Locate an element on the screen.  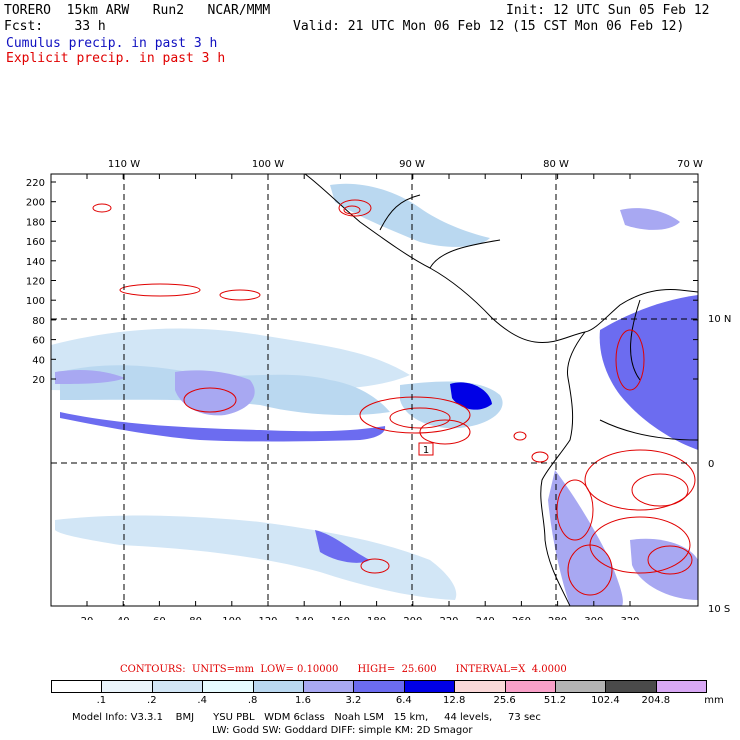
legend-label: 6.4 is located at coordinates (403, 700).